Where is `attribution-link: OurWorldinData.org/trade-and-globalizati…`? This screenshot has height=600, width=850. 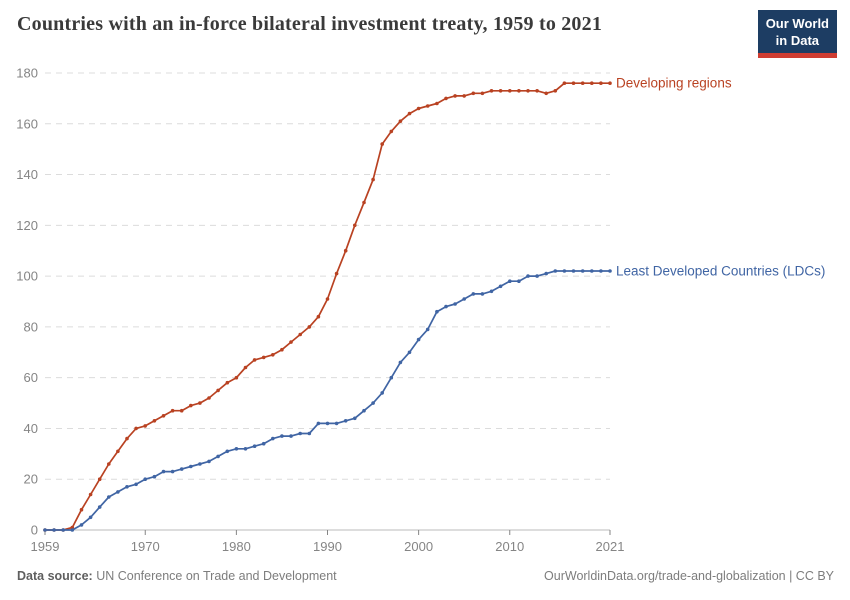
attribution-link: OurWorldinData.org/trade-and-globalizati… is located at coordinates (689, 576).